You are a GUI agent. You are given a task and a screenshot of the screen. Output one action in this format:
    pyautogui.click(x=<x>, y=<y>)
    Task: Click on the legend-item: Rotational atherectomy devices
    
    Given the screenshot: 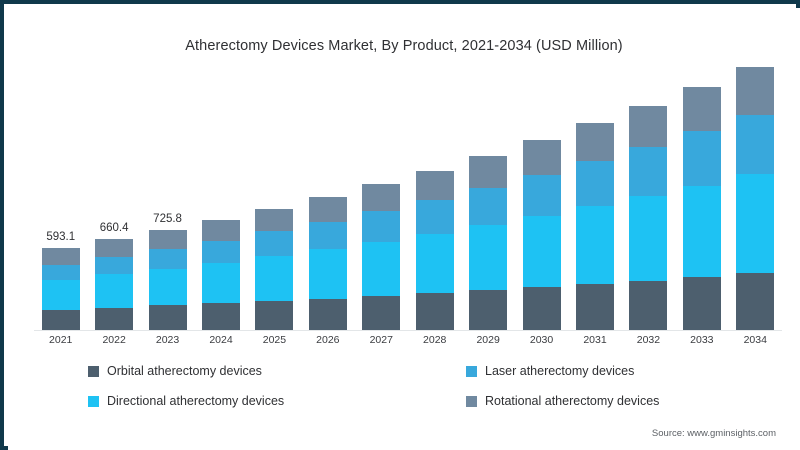 What is the action you would take?
    pyautogui.click(x=562, y=401)
    